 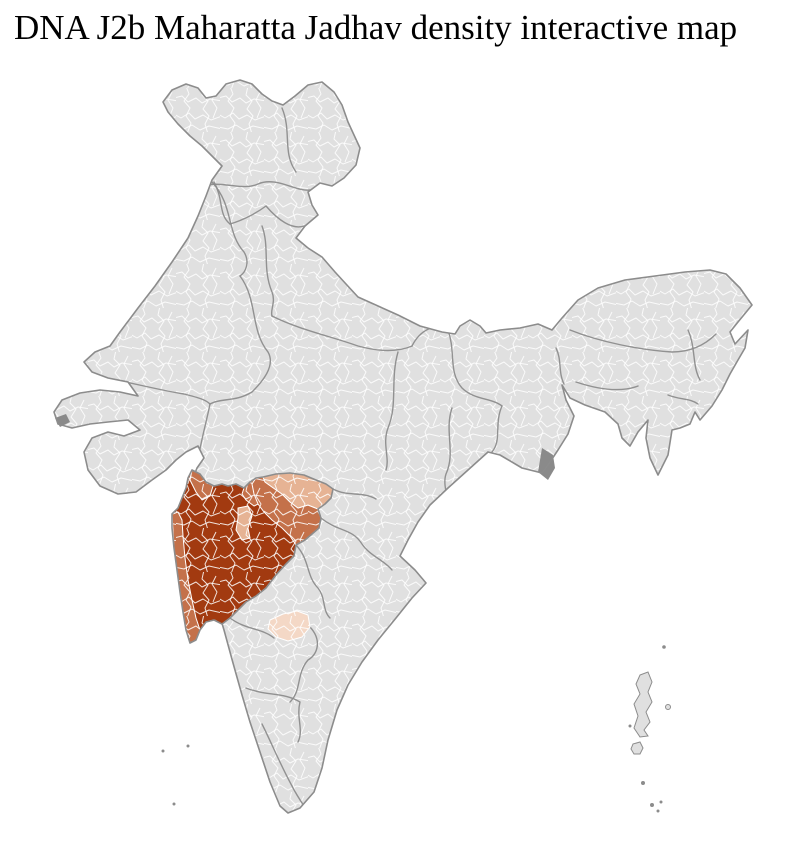 I want to click on density-region-maharashtra, so click(x=252, y=556).